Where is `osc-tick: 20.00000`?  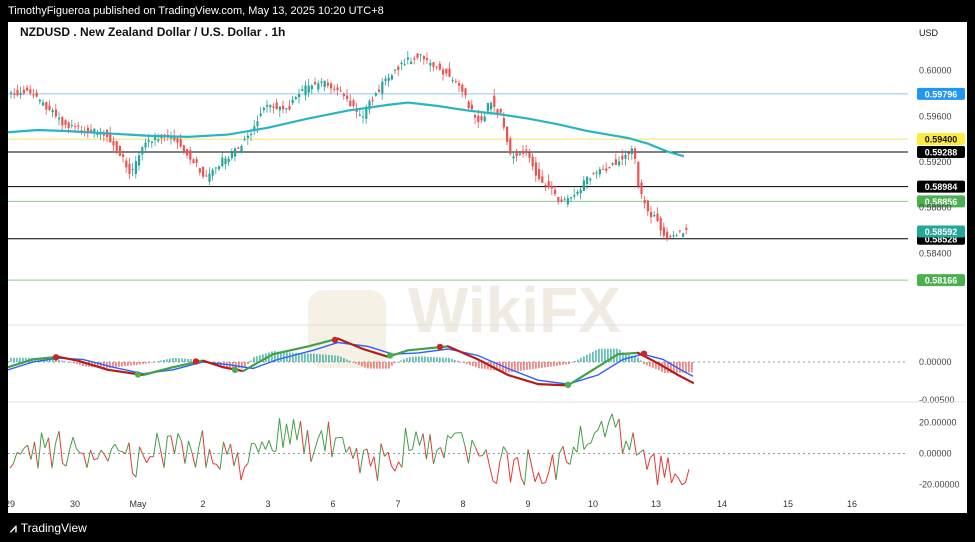 osc-tick: 20.00000 is located at coordinates (938, 423).